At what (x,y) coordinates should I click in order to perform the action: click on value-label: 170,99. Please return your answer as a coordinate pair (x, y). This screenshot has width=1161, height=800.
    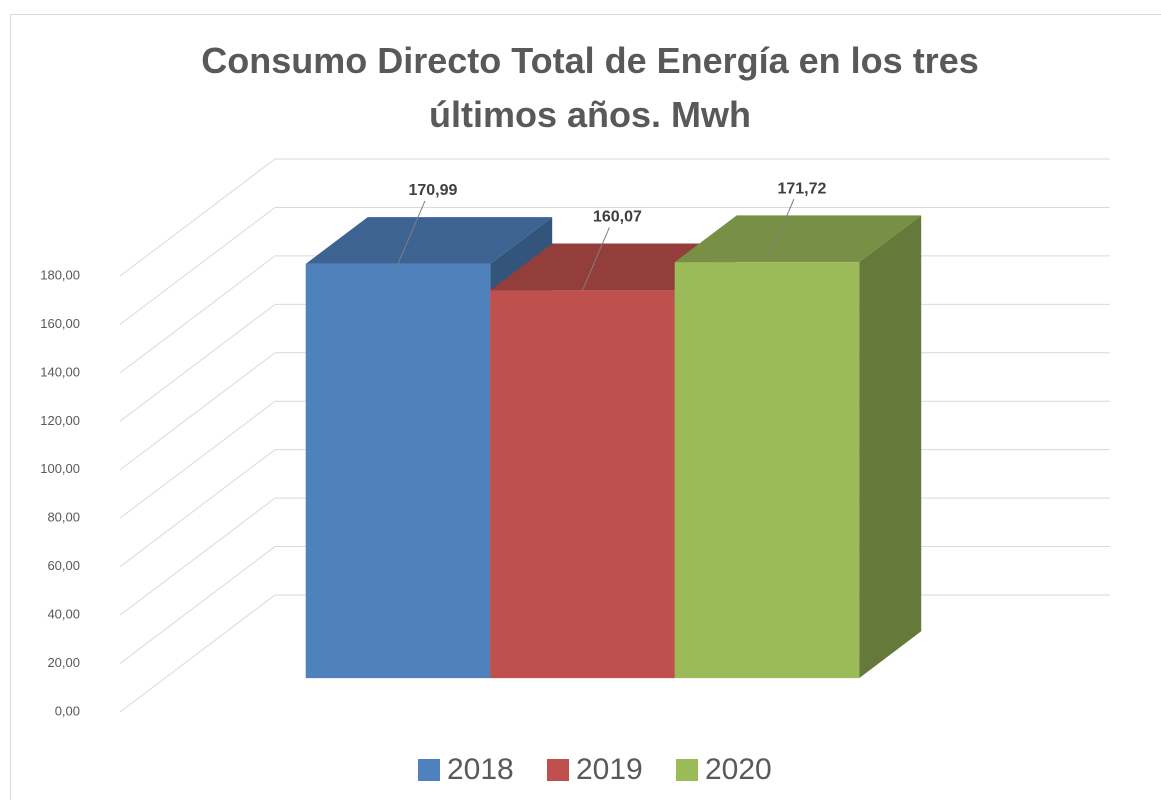
    Looking at the image, I should click on (432, 190).